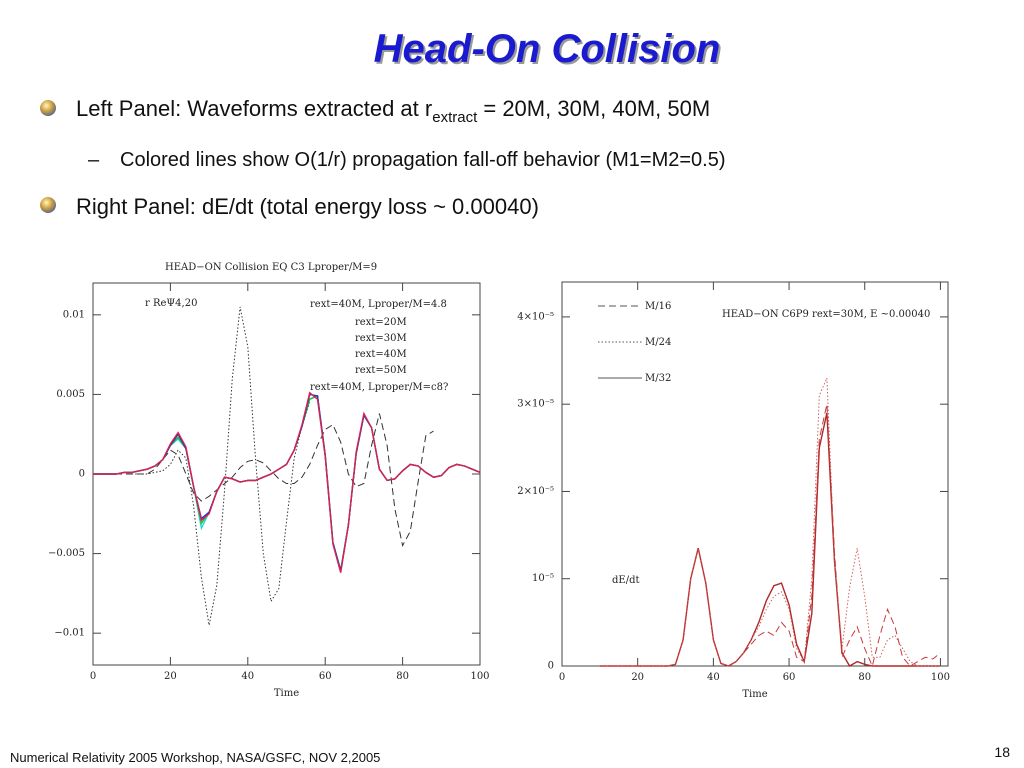  I want to click on legend-label: rext=40M, so click(381, 354).